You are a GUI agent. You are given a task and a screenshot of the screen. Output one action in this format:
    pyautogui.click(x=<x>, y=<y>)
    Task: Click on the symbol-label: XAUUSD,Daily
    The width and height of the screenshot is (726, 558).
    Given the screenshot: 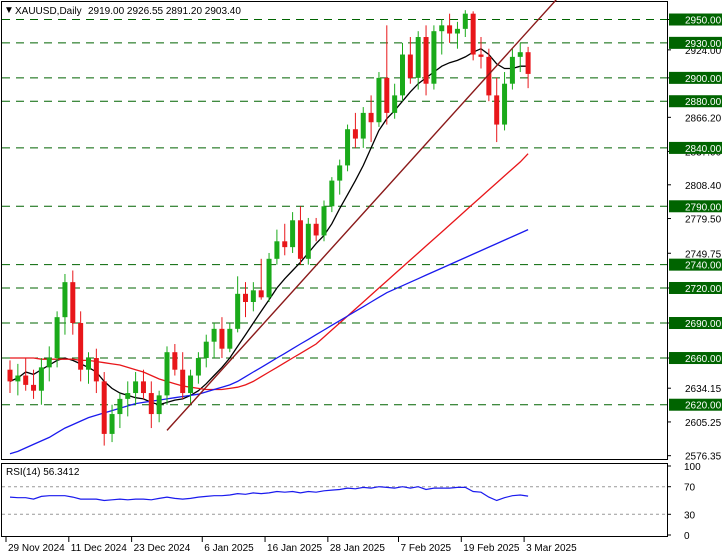 What is the action you would take?
    pyautogui.click(x=48, y=11)
    